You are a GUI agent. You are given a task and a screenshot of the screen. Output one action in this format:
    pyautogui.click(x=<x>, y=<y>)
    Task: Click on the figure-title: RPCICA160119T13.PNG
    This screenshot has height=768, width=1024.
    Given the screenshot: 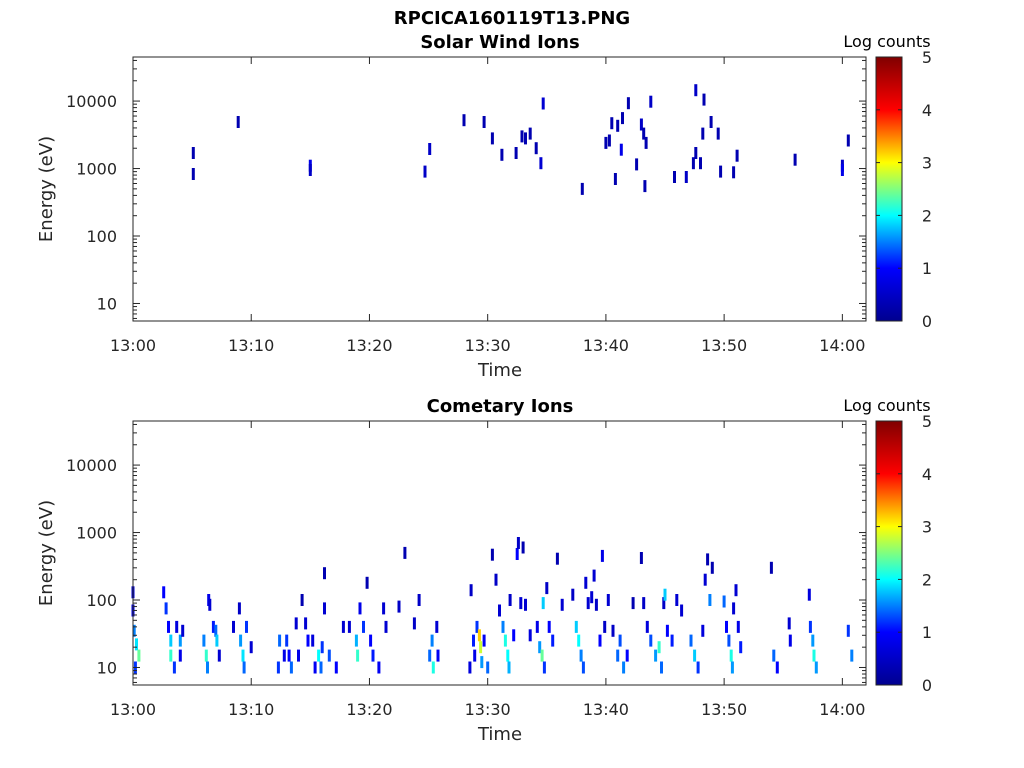 What is the action you would take?
    pyautogui.click(x=512, y=18)
    